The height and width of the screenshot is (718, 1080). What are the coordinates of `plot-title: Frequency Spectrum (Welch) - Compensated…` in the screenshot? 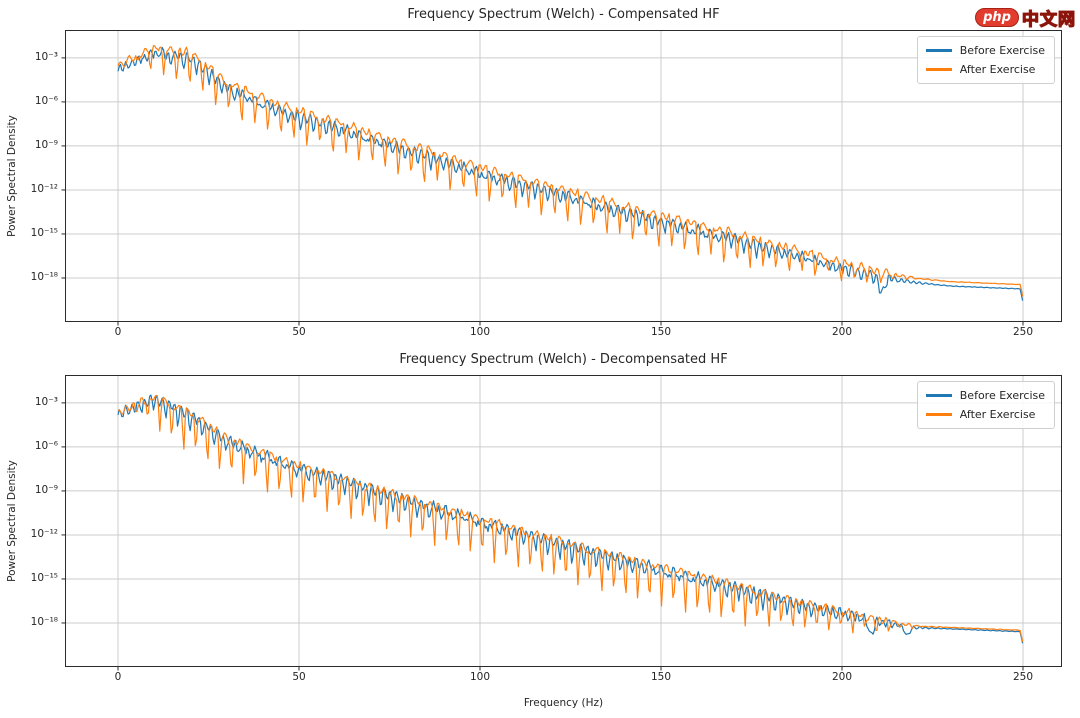 It's located at (563, 14).